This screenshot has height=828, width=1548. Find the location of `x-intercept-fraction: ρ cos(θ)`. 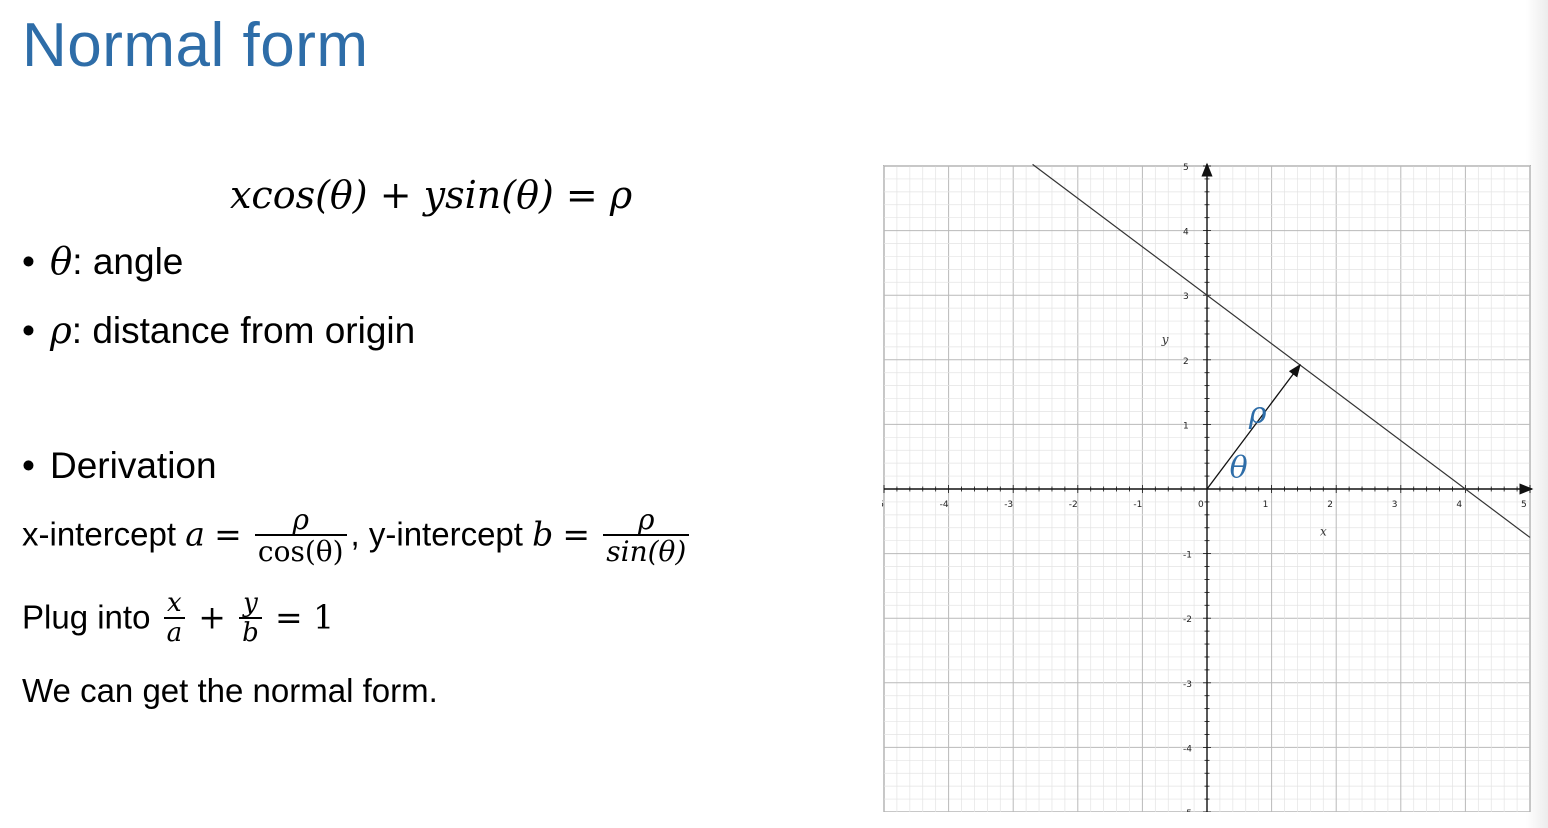

x-intercept-fraction: ρ cos(θ) is located at coordinates (300, 537).